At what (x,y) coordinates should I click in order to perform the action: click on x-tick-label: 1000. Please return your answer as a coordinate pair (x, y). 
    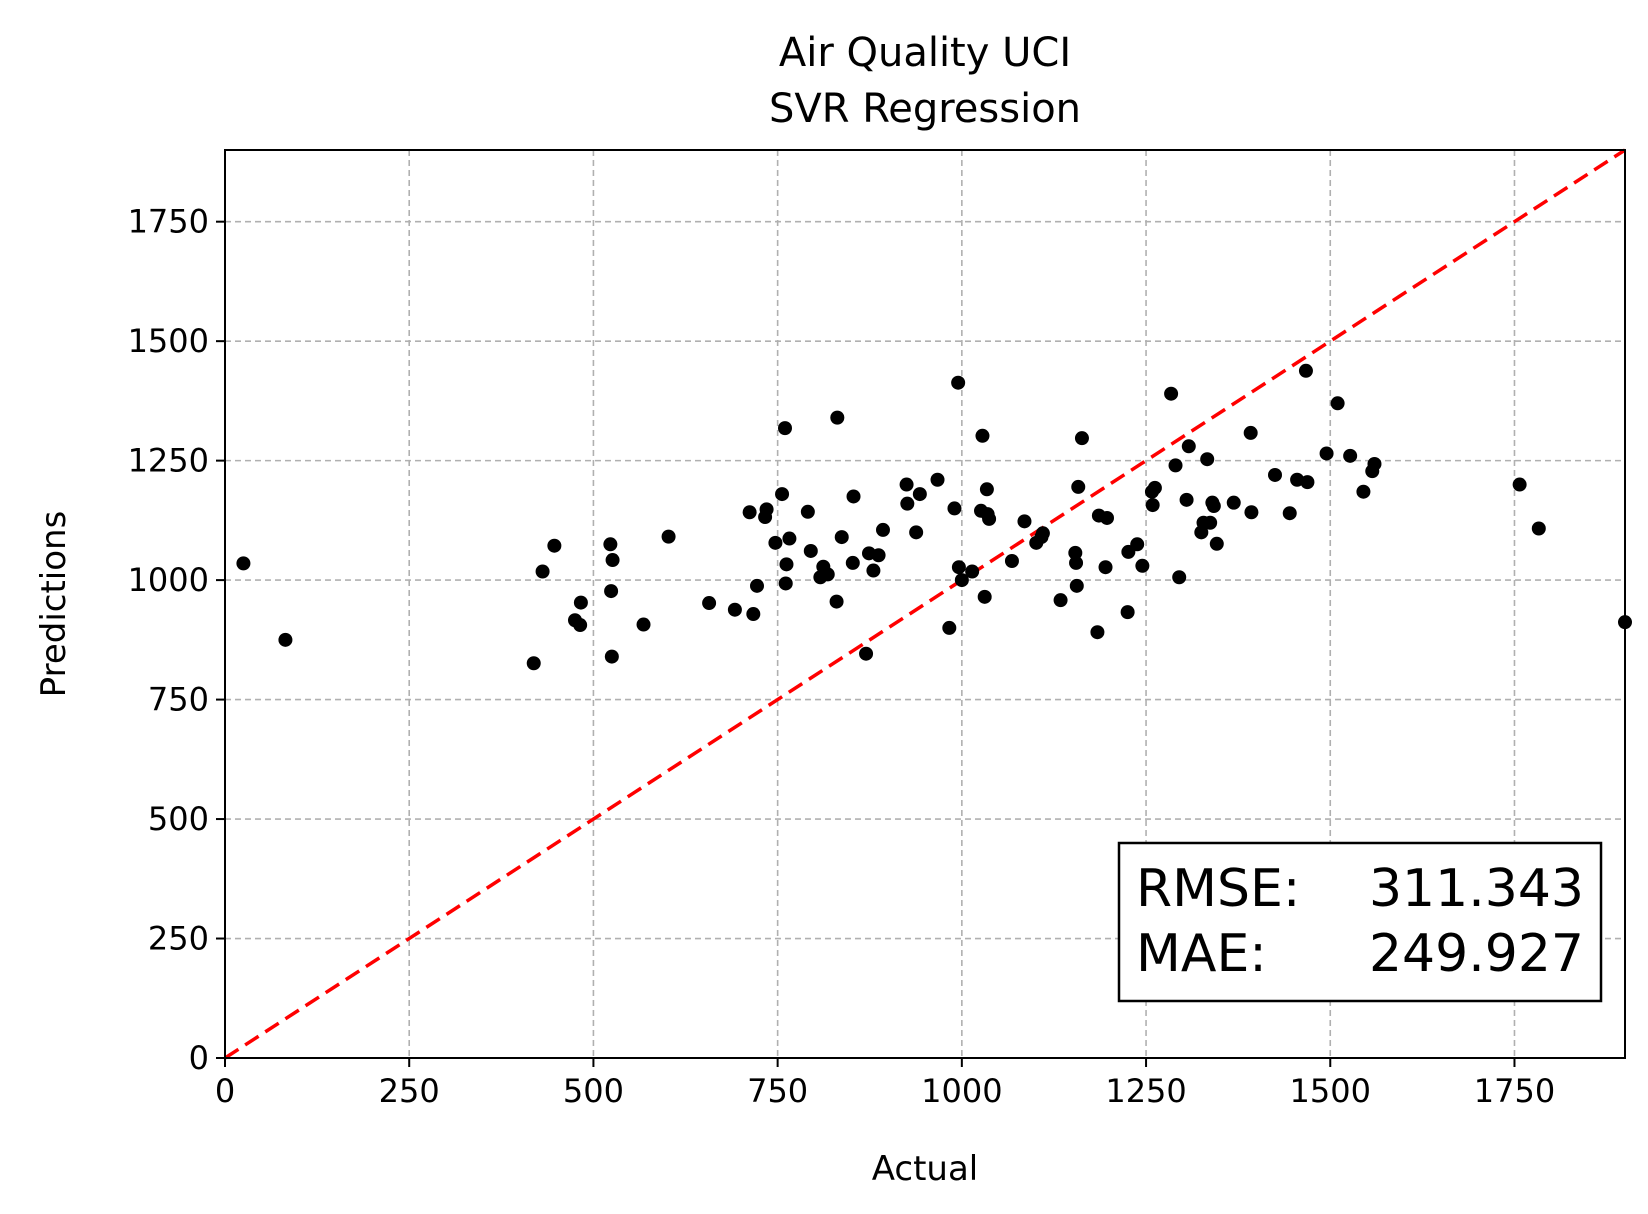
    Looking at the image, I should click on (961, 1091).